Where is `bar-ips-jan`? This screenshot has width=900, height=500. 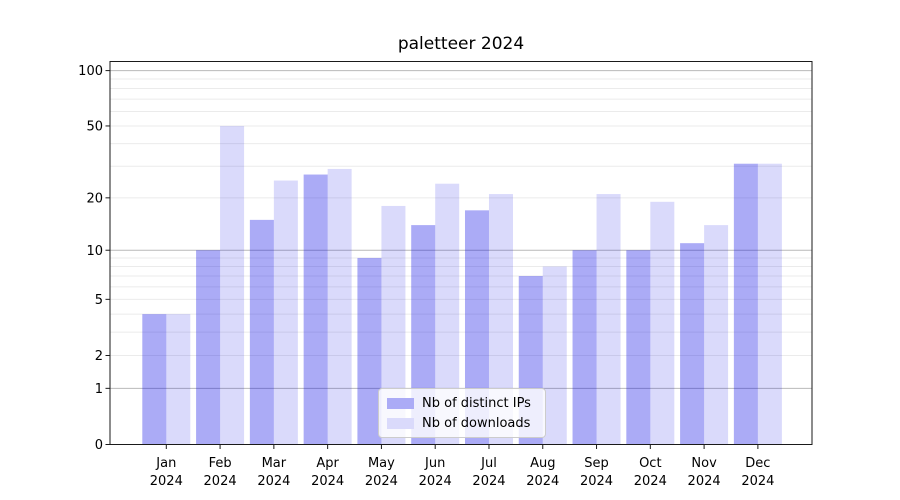 bar-ips-jan is located at coordinates (154, 379).